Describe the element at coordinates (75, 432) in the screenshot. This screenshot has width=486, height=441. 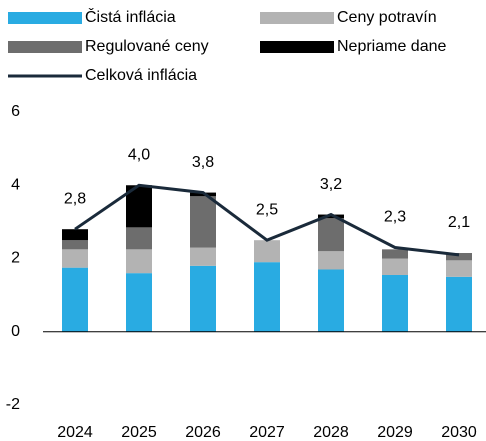
I see `x-tick-label: 2024` at that location.